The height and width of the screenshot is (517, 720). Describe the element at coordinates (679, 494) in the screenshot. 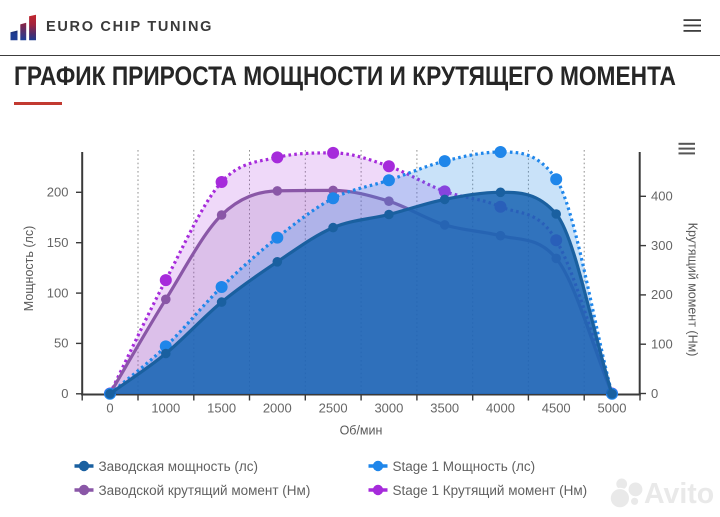

I see `svg-text: Avito` at that location.